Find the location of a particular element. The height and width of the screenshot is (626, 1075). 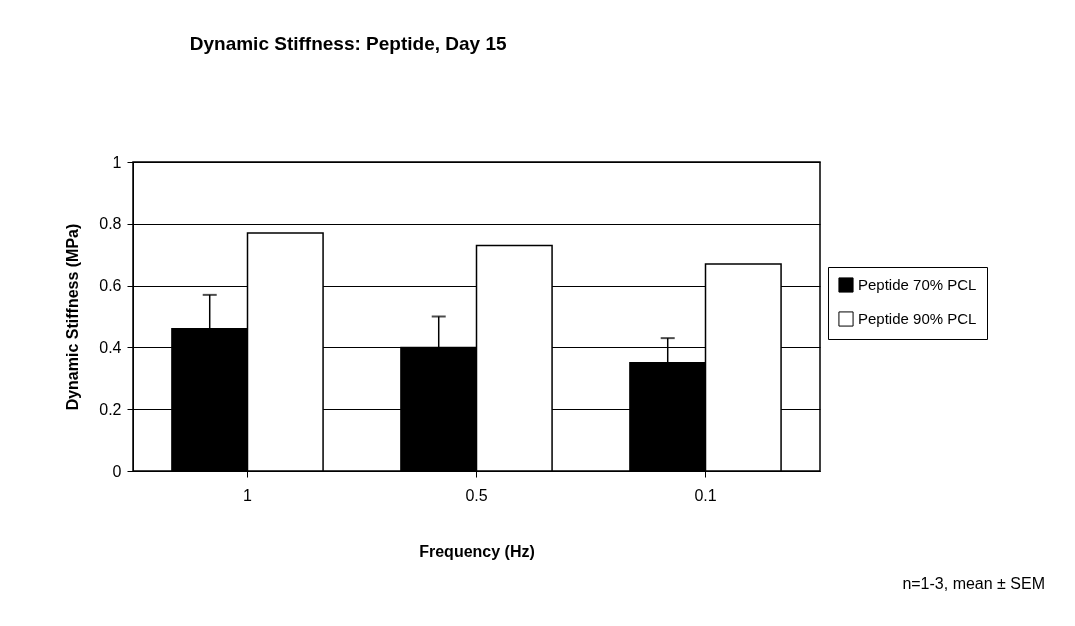

y-tick-label: 1 is located at coordinates (117, 162).